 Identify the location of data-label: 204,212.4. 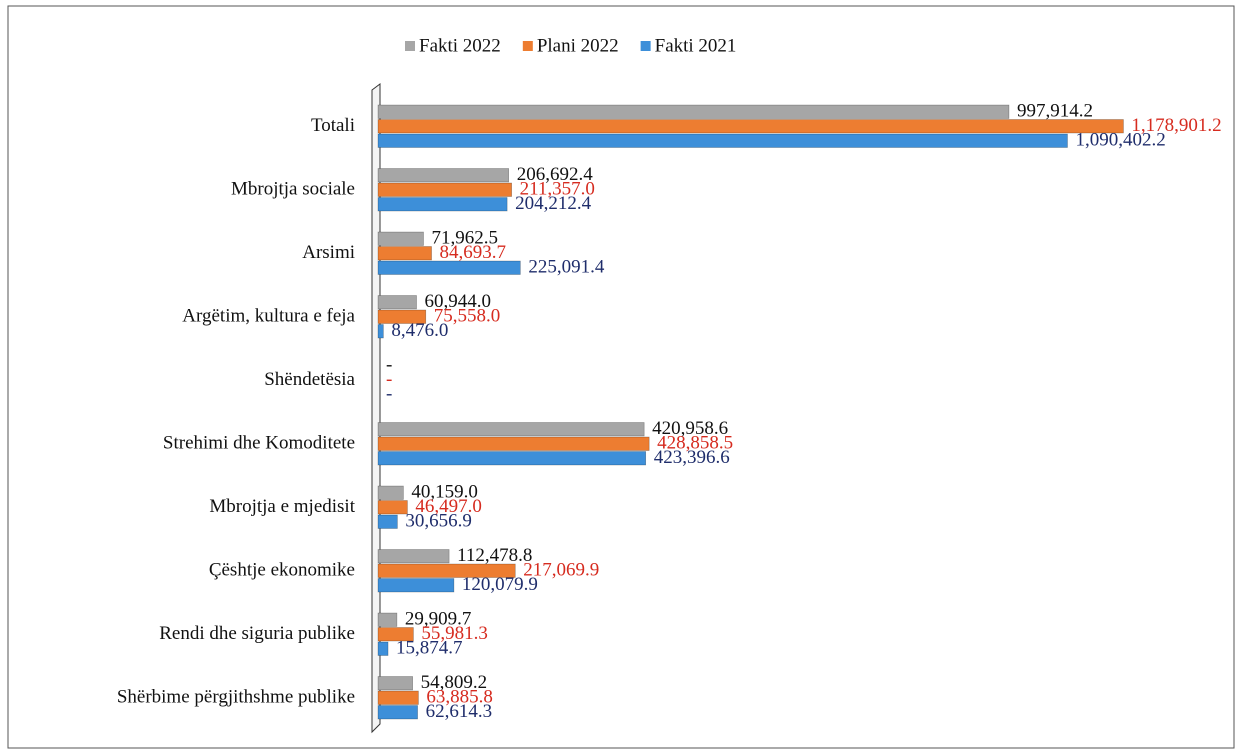
(553, 203).